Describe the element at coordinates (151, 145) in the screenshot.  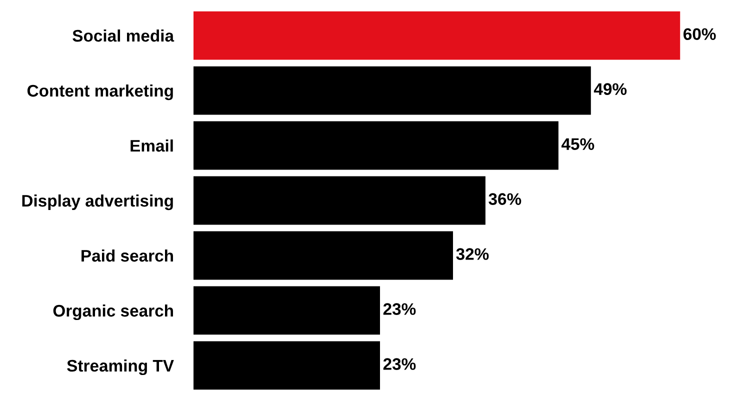
I see `y-tick-label: Email` at that location.